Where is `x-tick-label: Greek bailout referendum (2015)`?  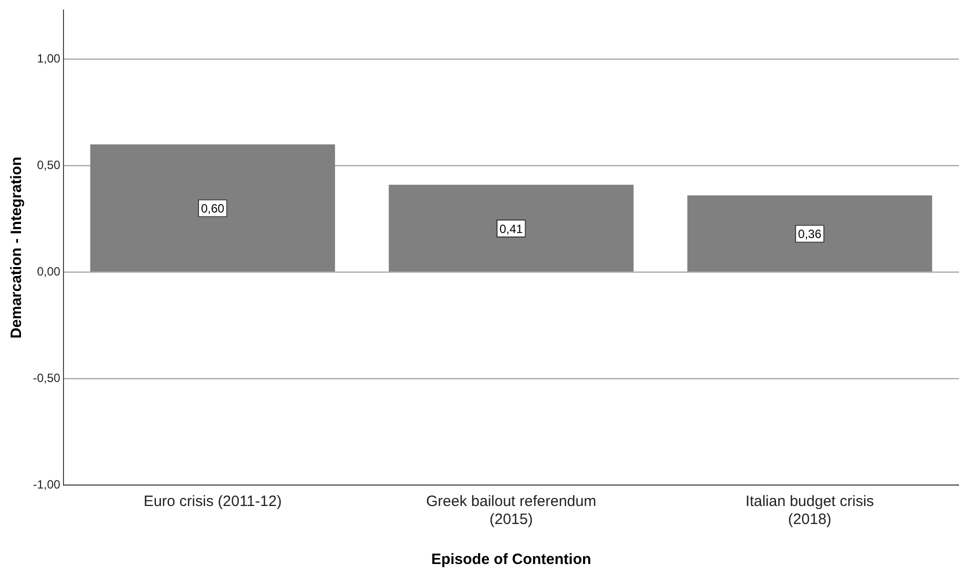 x-tick-label: Greek bailout referendum (2015) is located at coordinates (511, 510).